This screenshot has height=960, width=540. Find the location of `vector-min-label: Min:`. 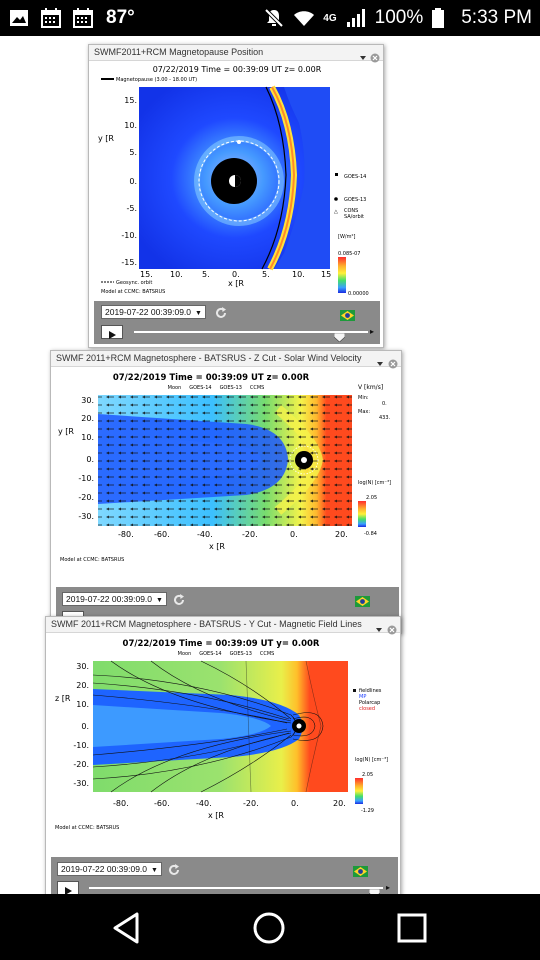

vector-min-label: Min: is located at coordinates (363, 398).